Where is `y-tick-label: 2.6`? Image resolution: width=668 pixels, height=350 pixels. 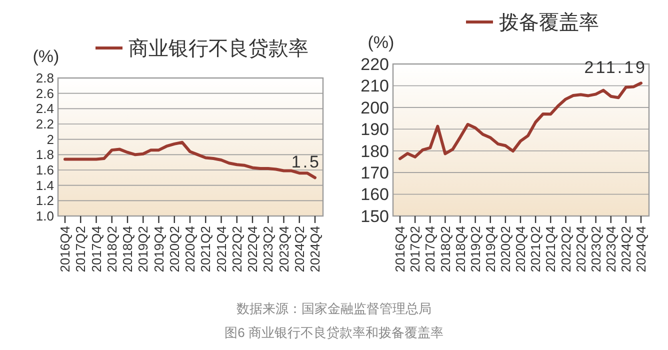 y-tick-label: 2.6 is located at coordinates (45, 93).